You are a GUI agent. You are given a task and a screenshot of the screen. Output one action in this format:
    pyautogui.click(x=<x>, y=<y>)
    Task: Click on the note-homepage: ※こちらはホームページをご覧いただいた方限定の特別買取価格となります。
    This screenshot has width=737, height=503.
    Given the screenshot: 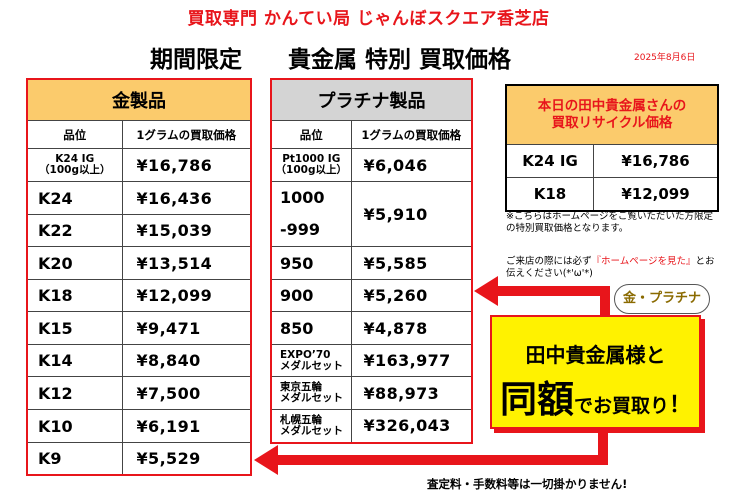 What is the action you would take?
    pyautogui.click(x=609, y=222)
    